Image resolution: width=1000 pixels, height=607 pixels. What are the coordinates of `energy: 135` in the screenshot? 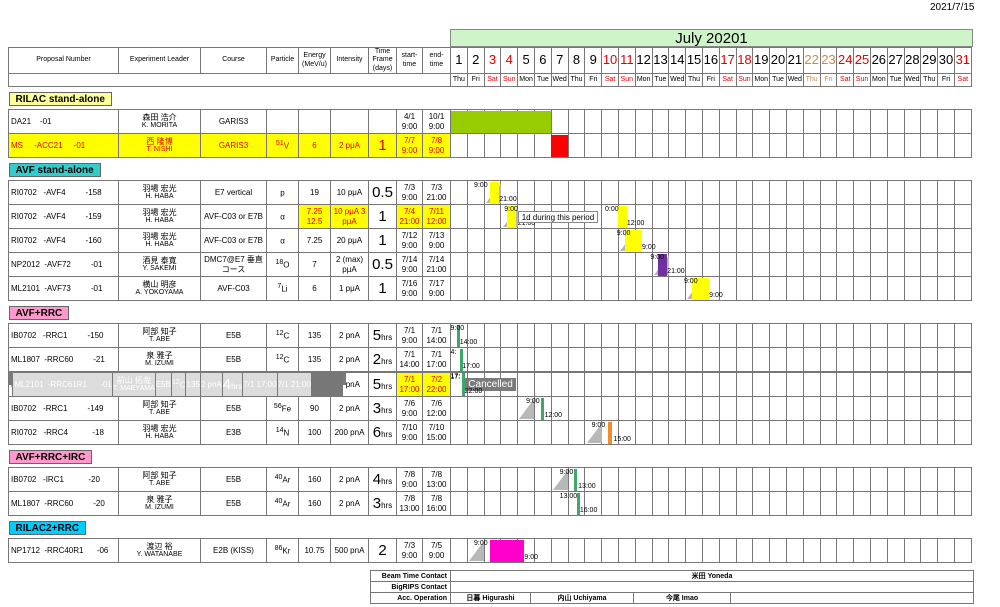 It's located at (314, 359).